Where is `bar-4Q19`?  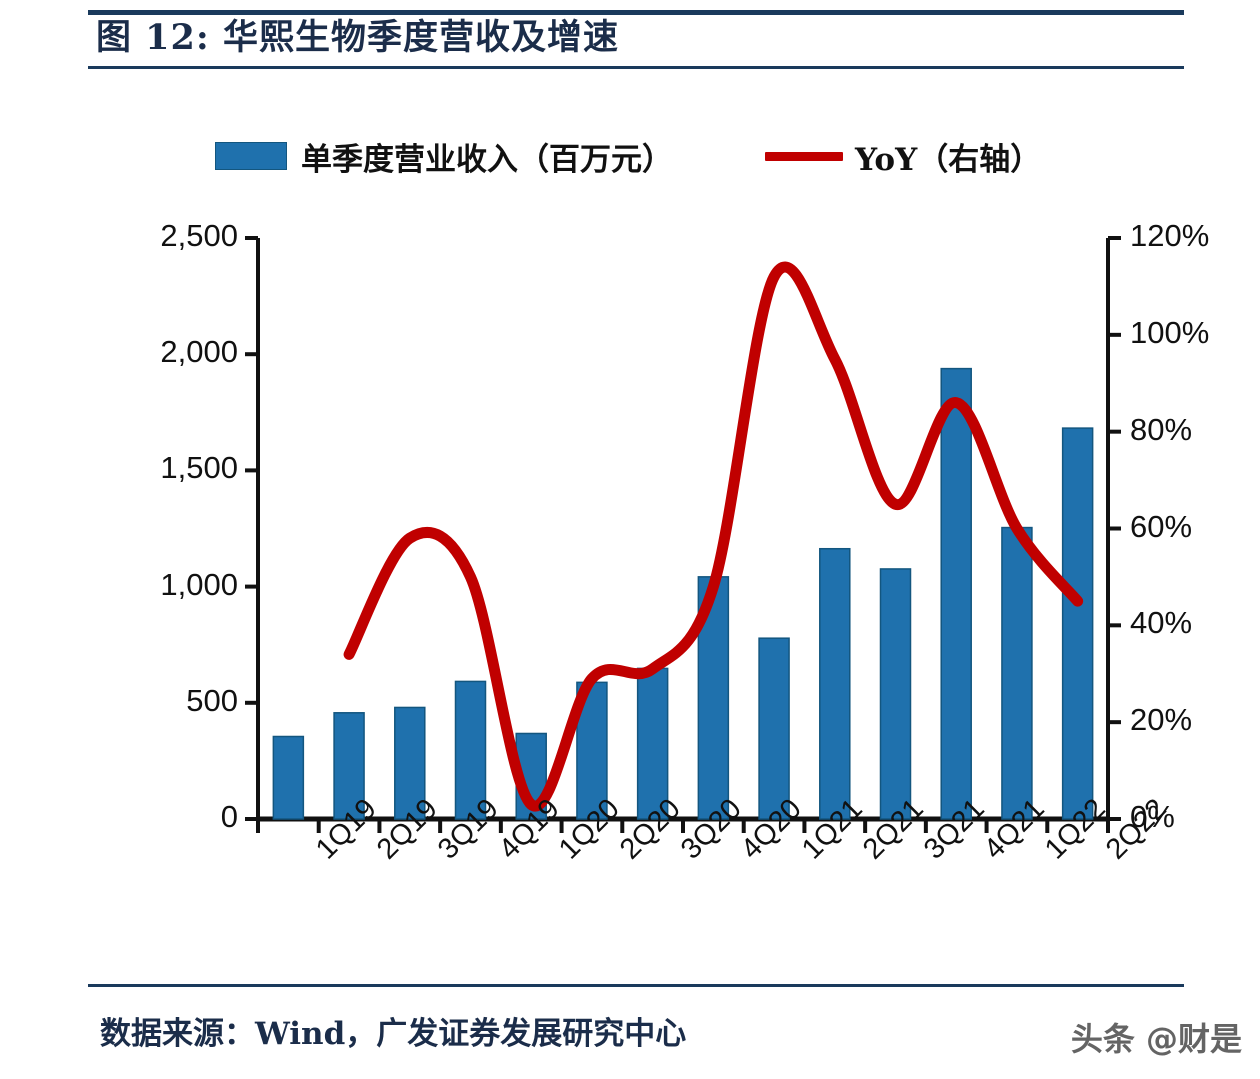 bar-4Q19 is located at coordinates (470, 750).